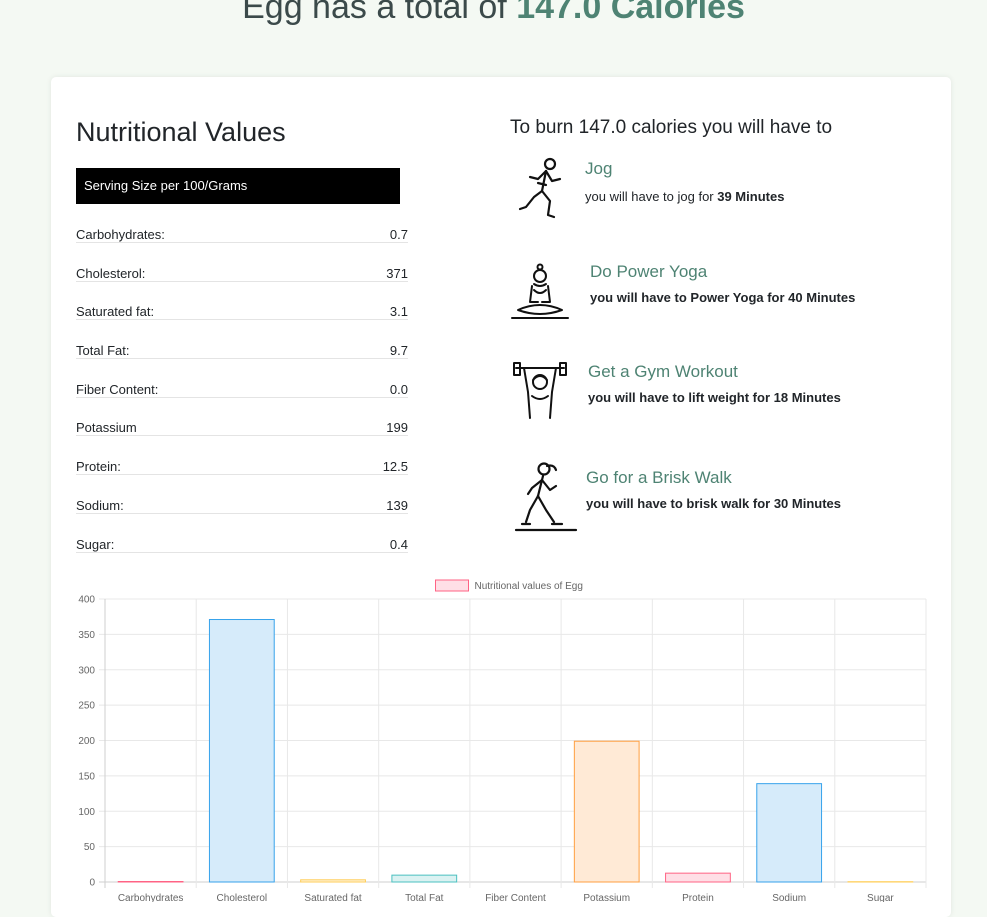 The height and width of the screenshot is (917, 987). I want to click on x-tick-label: Total Fat, so click(424, 897).